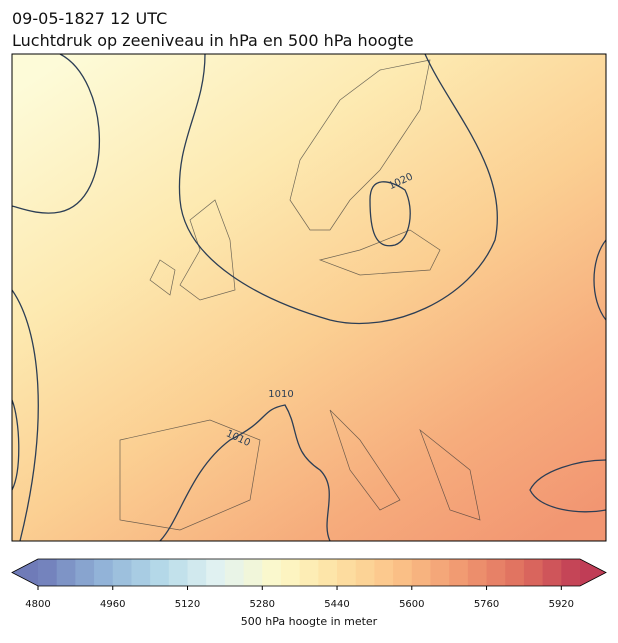  I want to click on colorbar-tick-label: 4960, so click(112, 604).